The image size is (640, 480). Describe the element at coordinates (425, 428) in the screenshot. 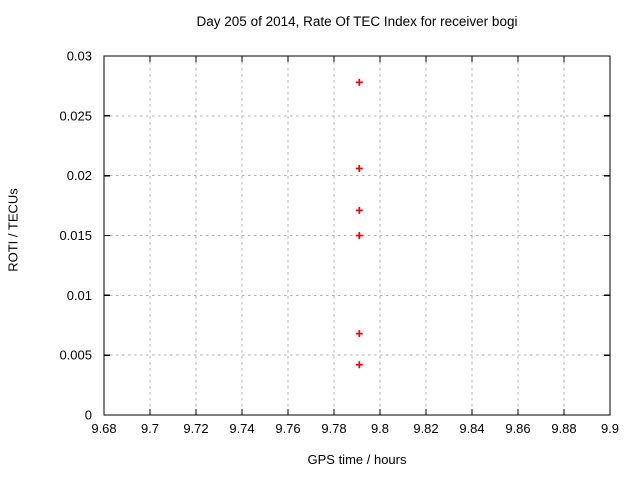

I see `x-tick-label: 9.82` at that location.